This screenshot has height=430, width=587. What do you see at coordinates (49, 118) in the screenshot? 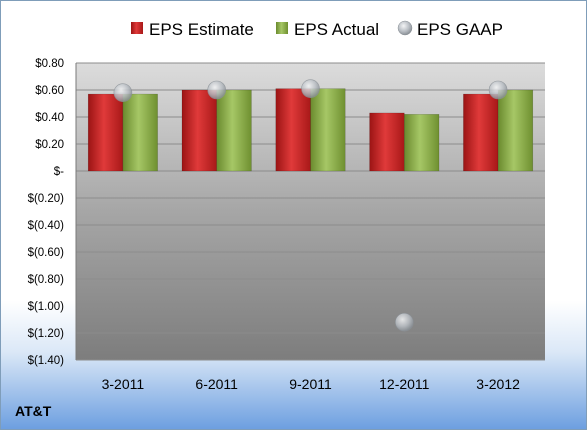
I see `y-tick-label: $0.40` at bounding box center [49, 118].